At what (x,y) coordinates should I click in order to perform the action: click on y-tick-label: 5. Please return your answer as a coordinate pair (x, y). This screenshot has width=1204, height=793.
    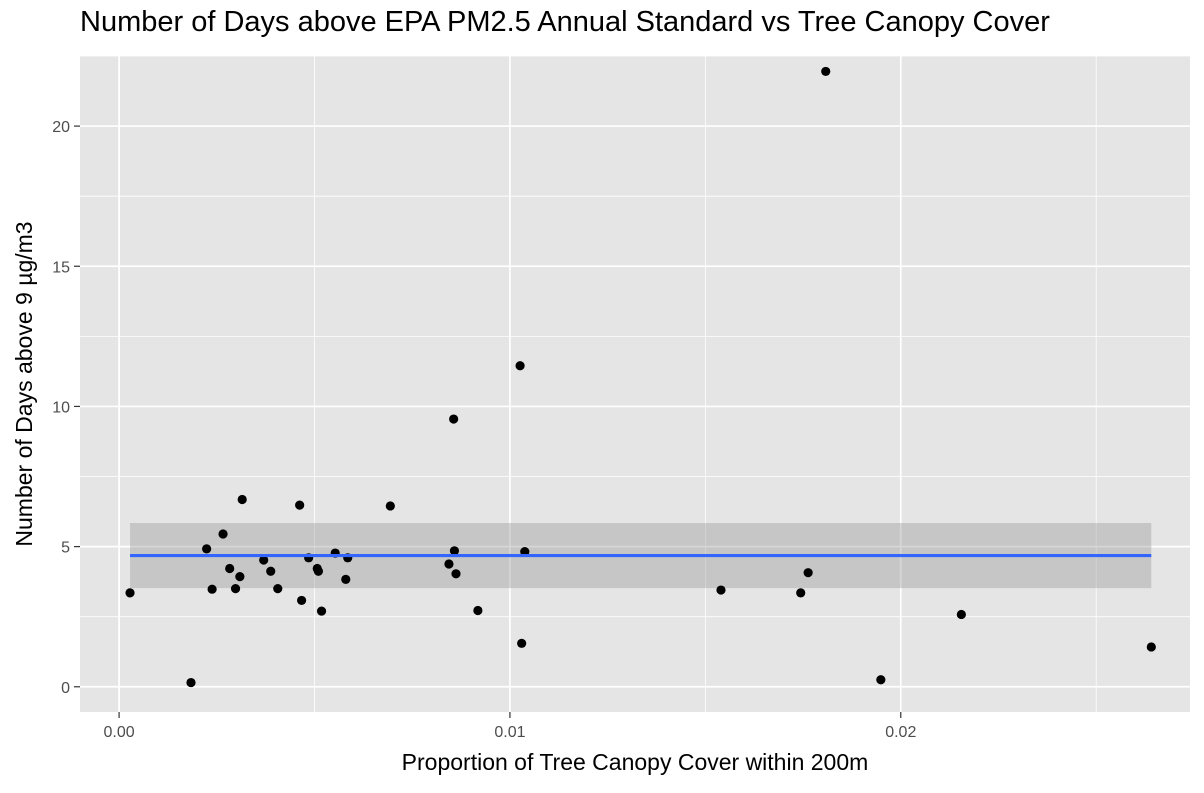
    Looking at the image, I should click on (65, 548).